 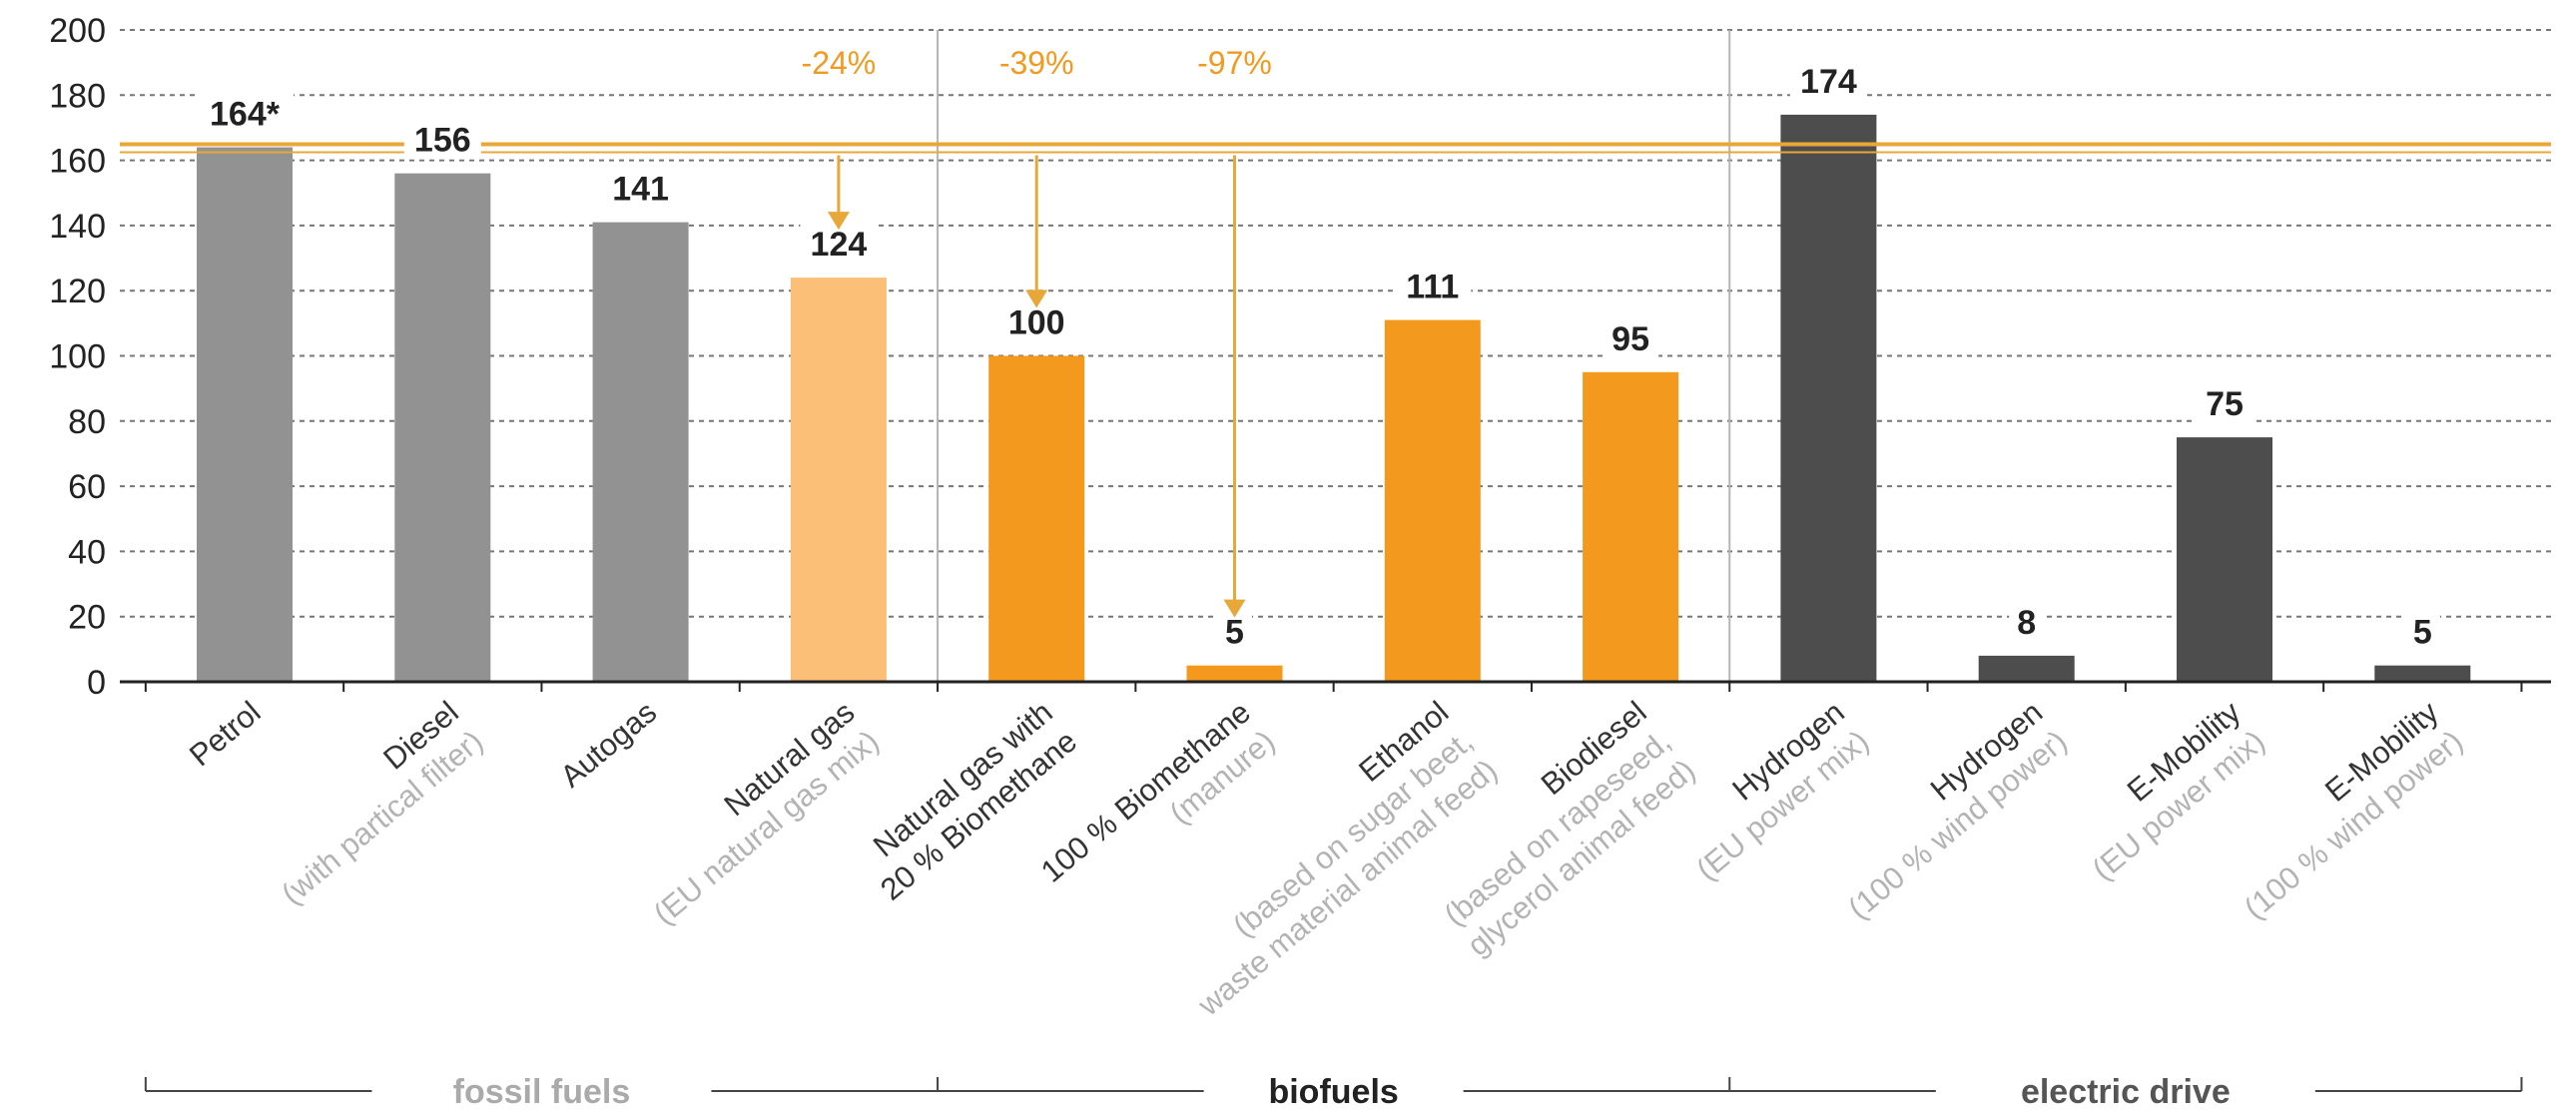 I want to click on y-tick-label: 200, so click(x=77, y=31).